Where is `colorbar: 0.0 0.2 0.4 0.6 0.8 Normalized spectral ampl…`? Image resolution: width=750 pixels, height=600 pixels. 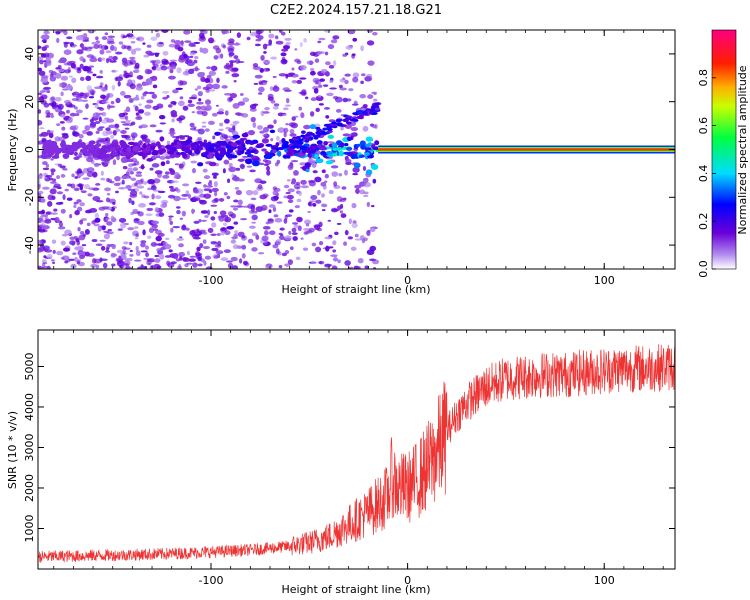 colorbar: 0.0 0.2 0.4 0.6 0.8 Normalized spectral ampl… is located at coordinates (723, 153).